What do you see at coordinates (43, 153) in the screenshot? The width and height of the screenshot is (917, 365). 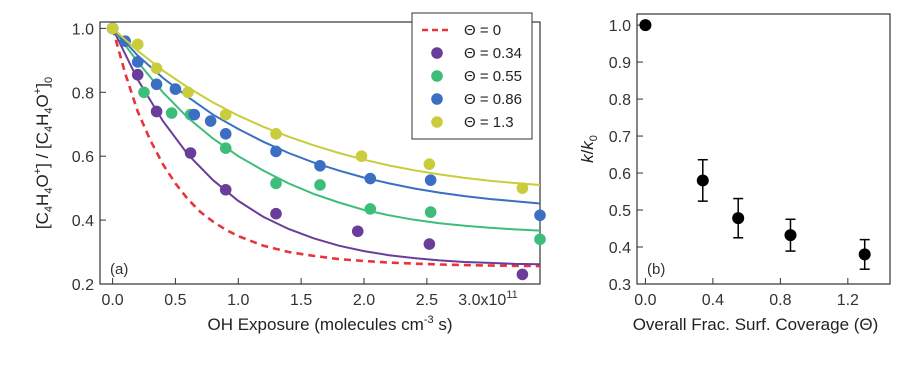 I see `panel-a-y-axis-label: [C4H4O+] / [C4H4O+]0` at bounding box center [43, 153].